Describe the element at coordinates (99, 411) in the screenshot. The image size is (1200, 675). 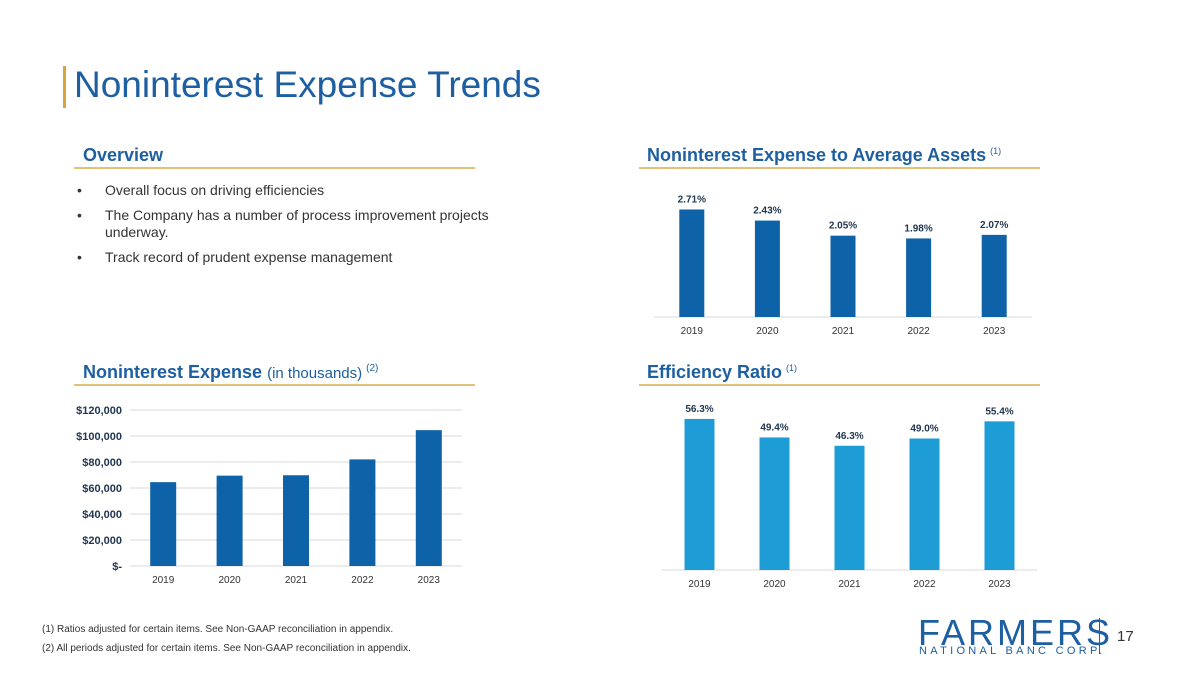
I see `y-tick-label: $120,000` at that location.